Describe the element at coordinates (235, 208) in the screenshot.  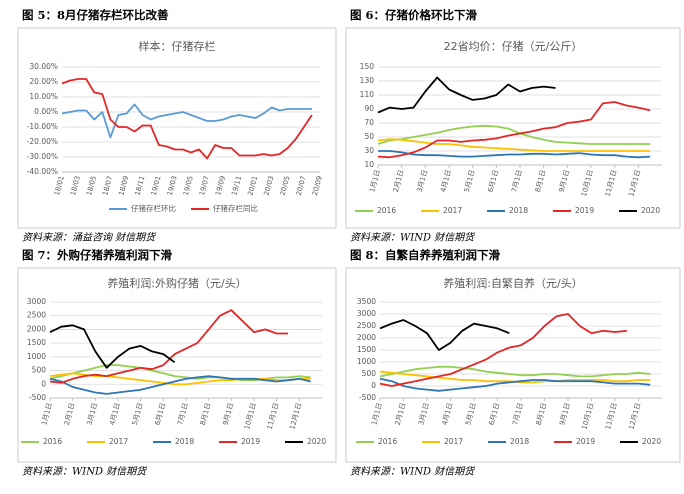
I see `legend-label: 仔猪存栏同比` at that location.